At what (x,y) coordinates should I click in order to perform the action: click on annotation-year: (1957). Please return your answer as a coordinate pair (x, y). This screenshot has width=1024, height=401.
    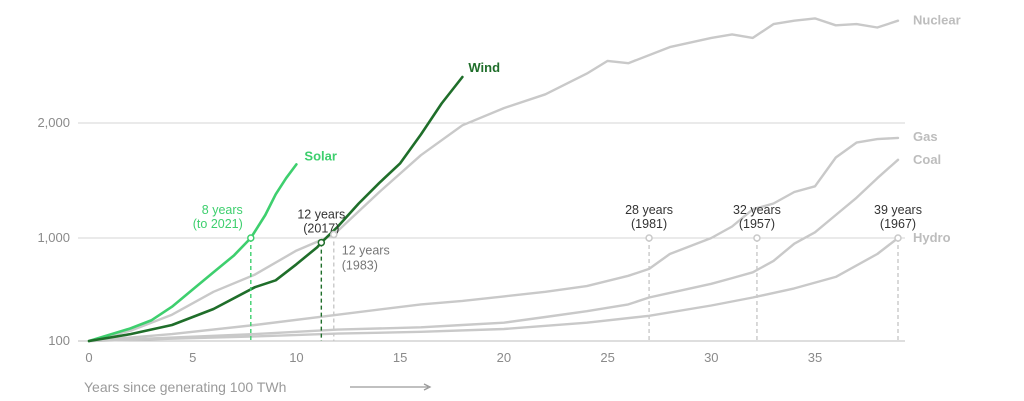
    Looking at the image, I should click on (757, 224).